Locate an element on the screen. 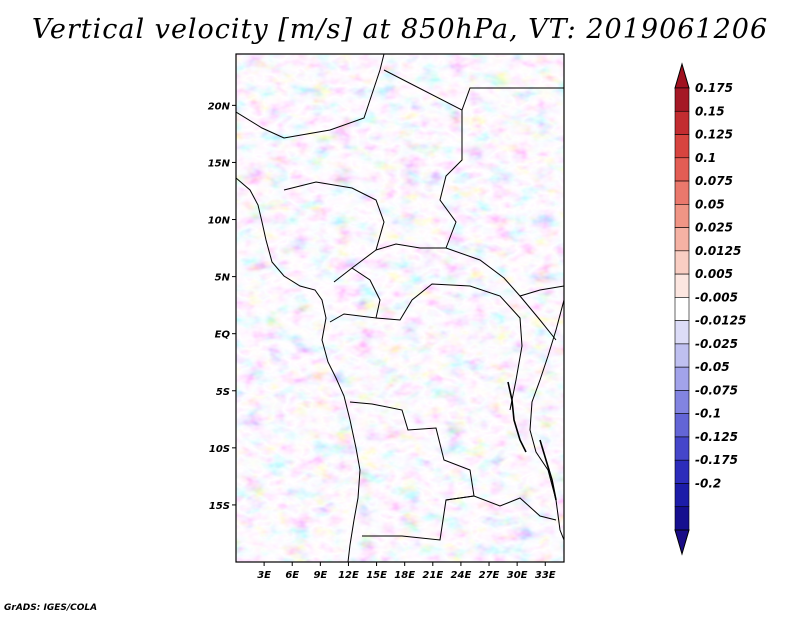  colorbar-label: 0.125 is located at coordinates (714, 135).